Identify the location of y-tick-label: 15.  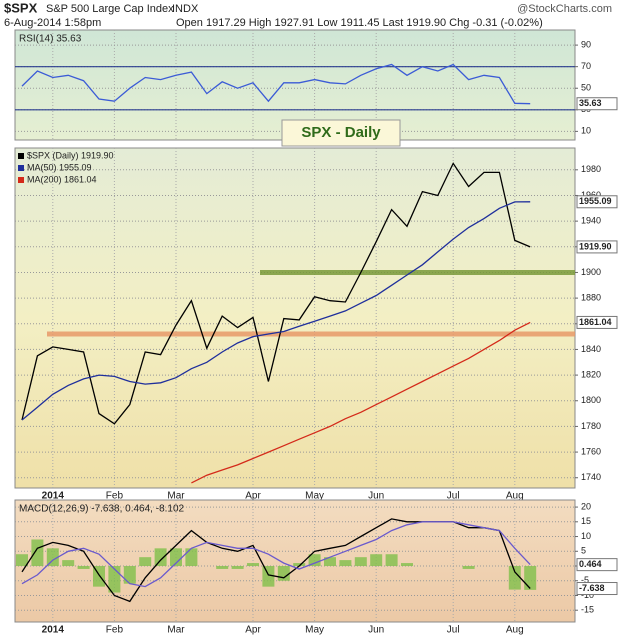
(586, 521).